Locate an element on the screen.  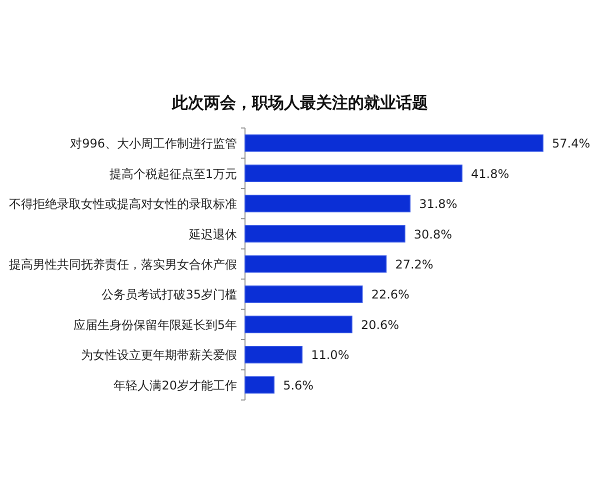
y-tick-label: 应届生身份保留年限延长到5年 is located at coordinates (155, 325).